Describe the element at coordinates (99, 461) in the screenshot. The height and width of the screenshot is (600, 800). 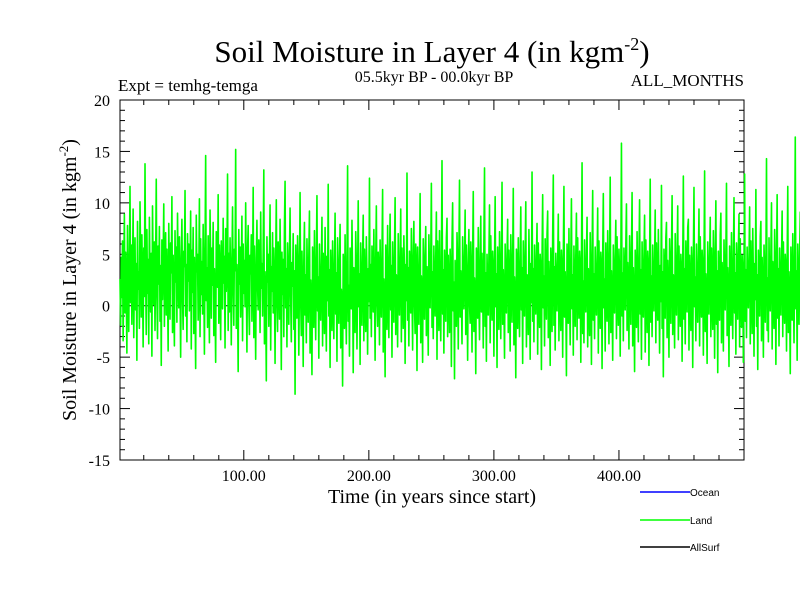
I see `y-tick-label: -15` at that location.